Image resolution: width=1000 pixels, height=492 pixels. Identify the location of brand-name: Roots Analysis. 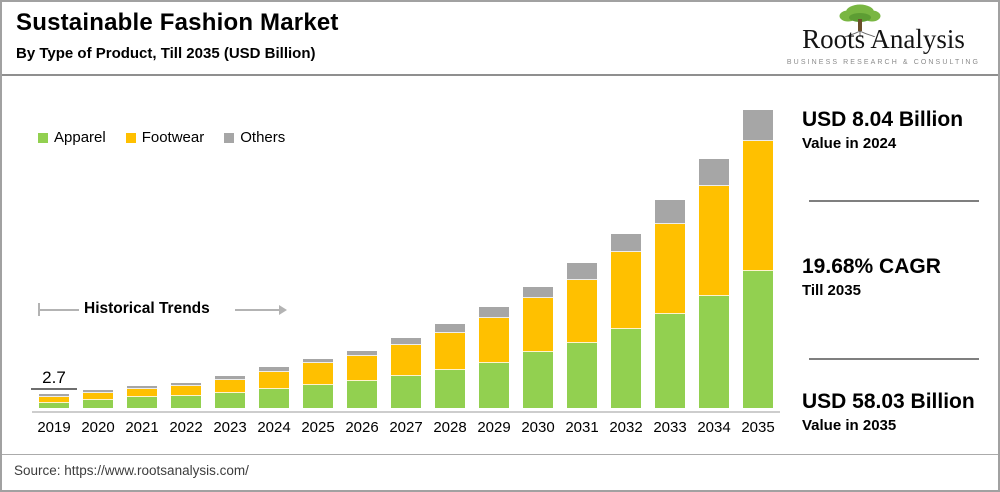
(883, 39).